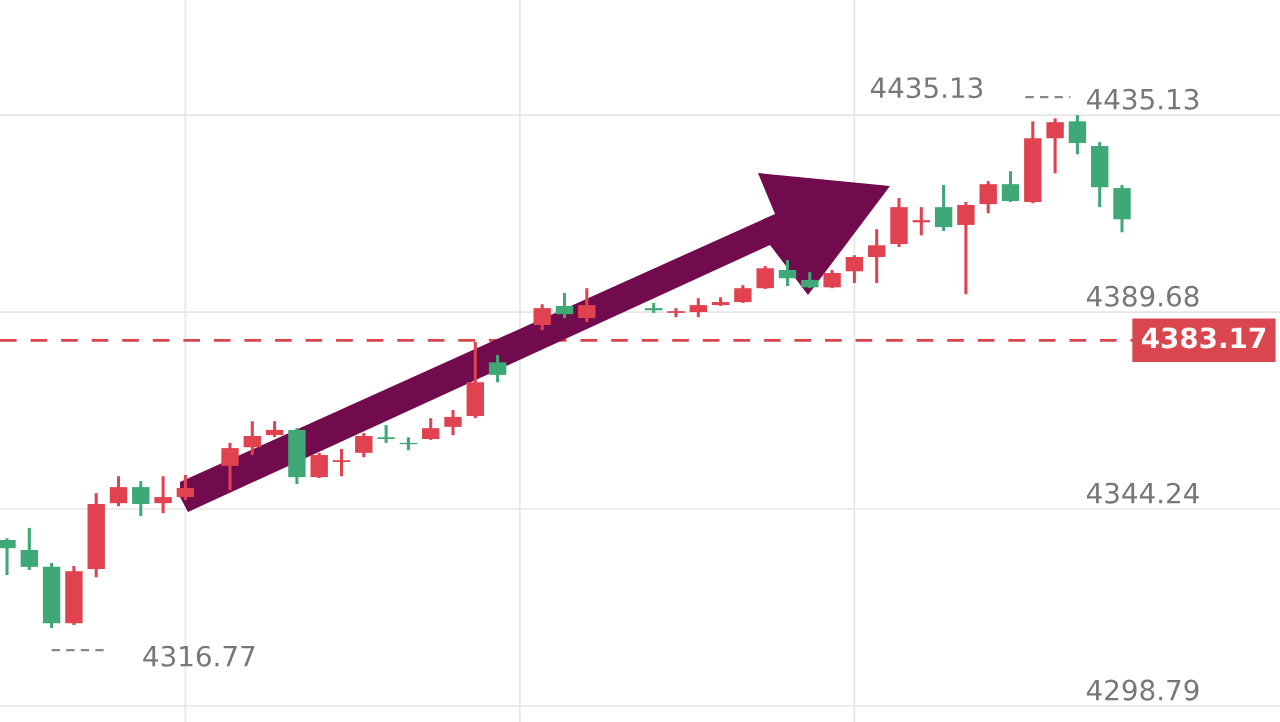 The height and width of the screenshot is (722, 1280). I want to click on y-tick-label: 4298.79, so click(1142, 690).